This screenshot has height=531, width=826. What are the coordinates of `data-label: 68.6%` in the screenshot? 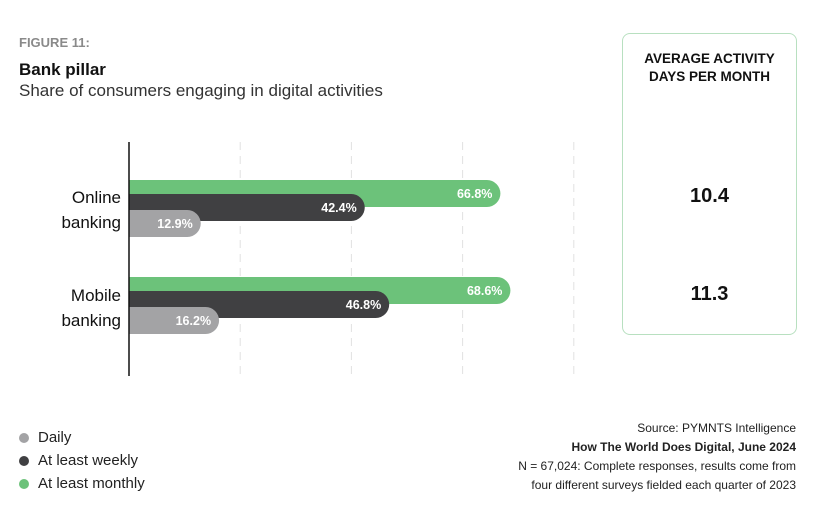 It's located at (484, 291).